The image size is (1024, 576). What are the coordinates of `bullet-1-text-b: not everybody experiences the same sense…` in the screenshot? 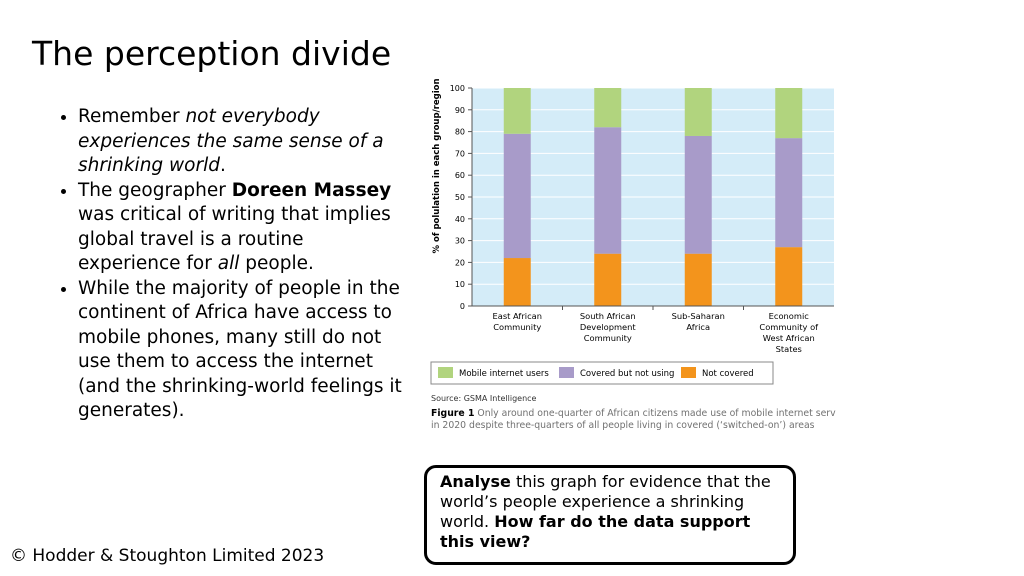 It's located at (231, 141).